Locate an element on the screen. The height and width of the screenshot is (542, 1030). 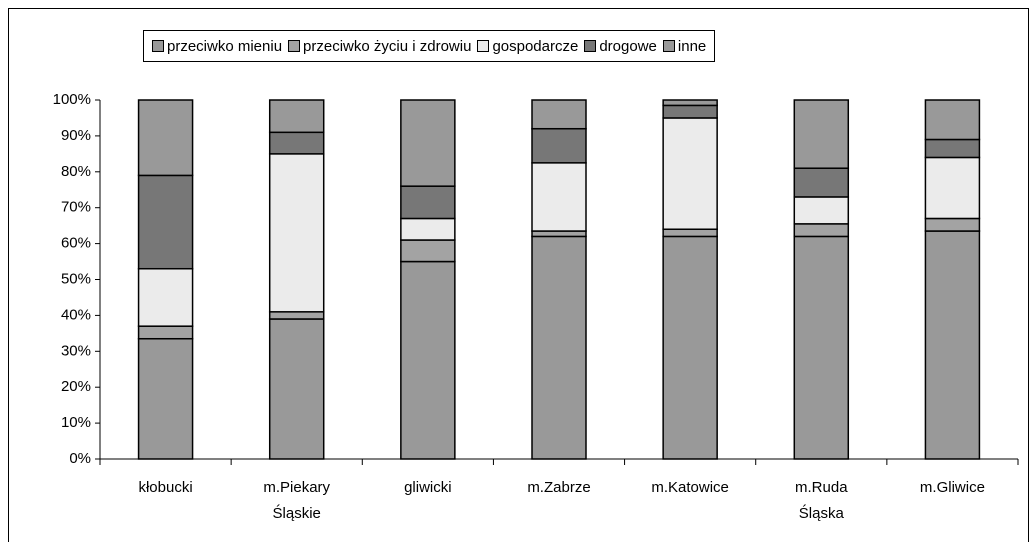
y-tick-label: 30% is located at coordinates (76, 350).